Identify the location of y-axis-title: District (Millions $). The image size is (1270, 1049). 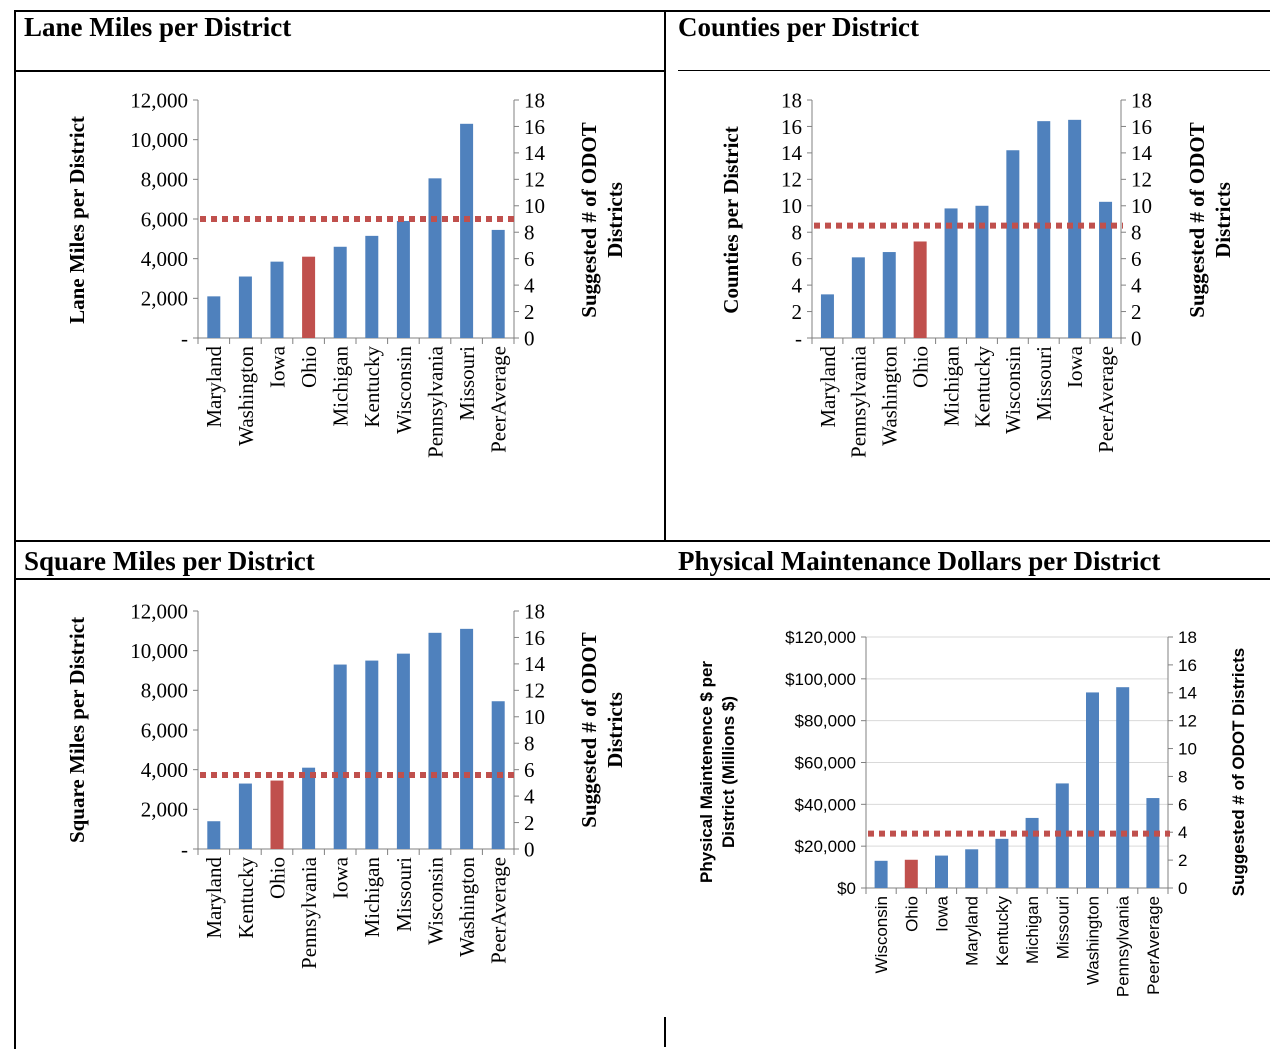
(728, 772).